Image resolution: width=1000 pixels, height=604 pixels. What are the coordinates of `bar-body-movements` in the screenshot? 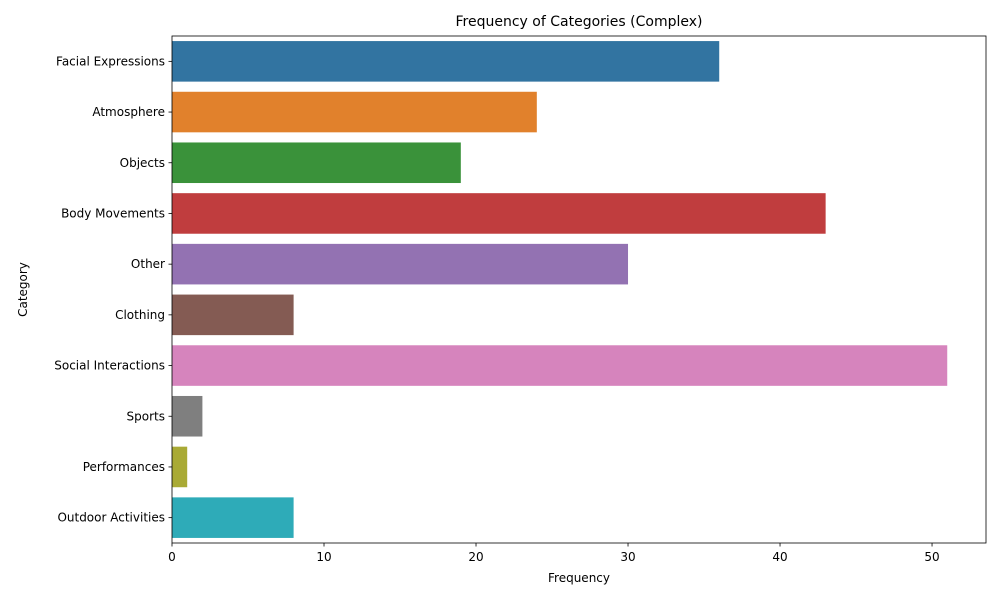 It's located at (499, 213).